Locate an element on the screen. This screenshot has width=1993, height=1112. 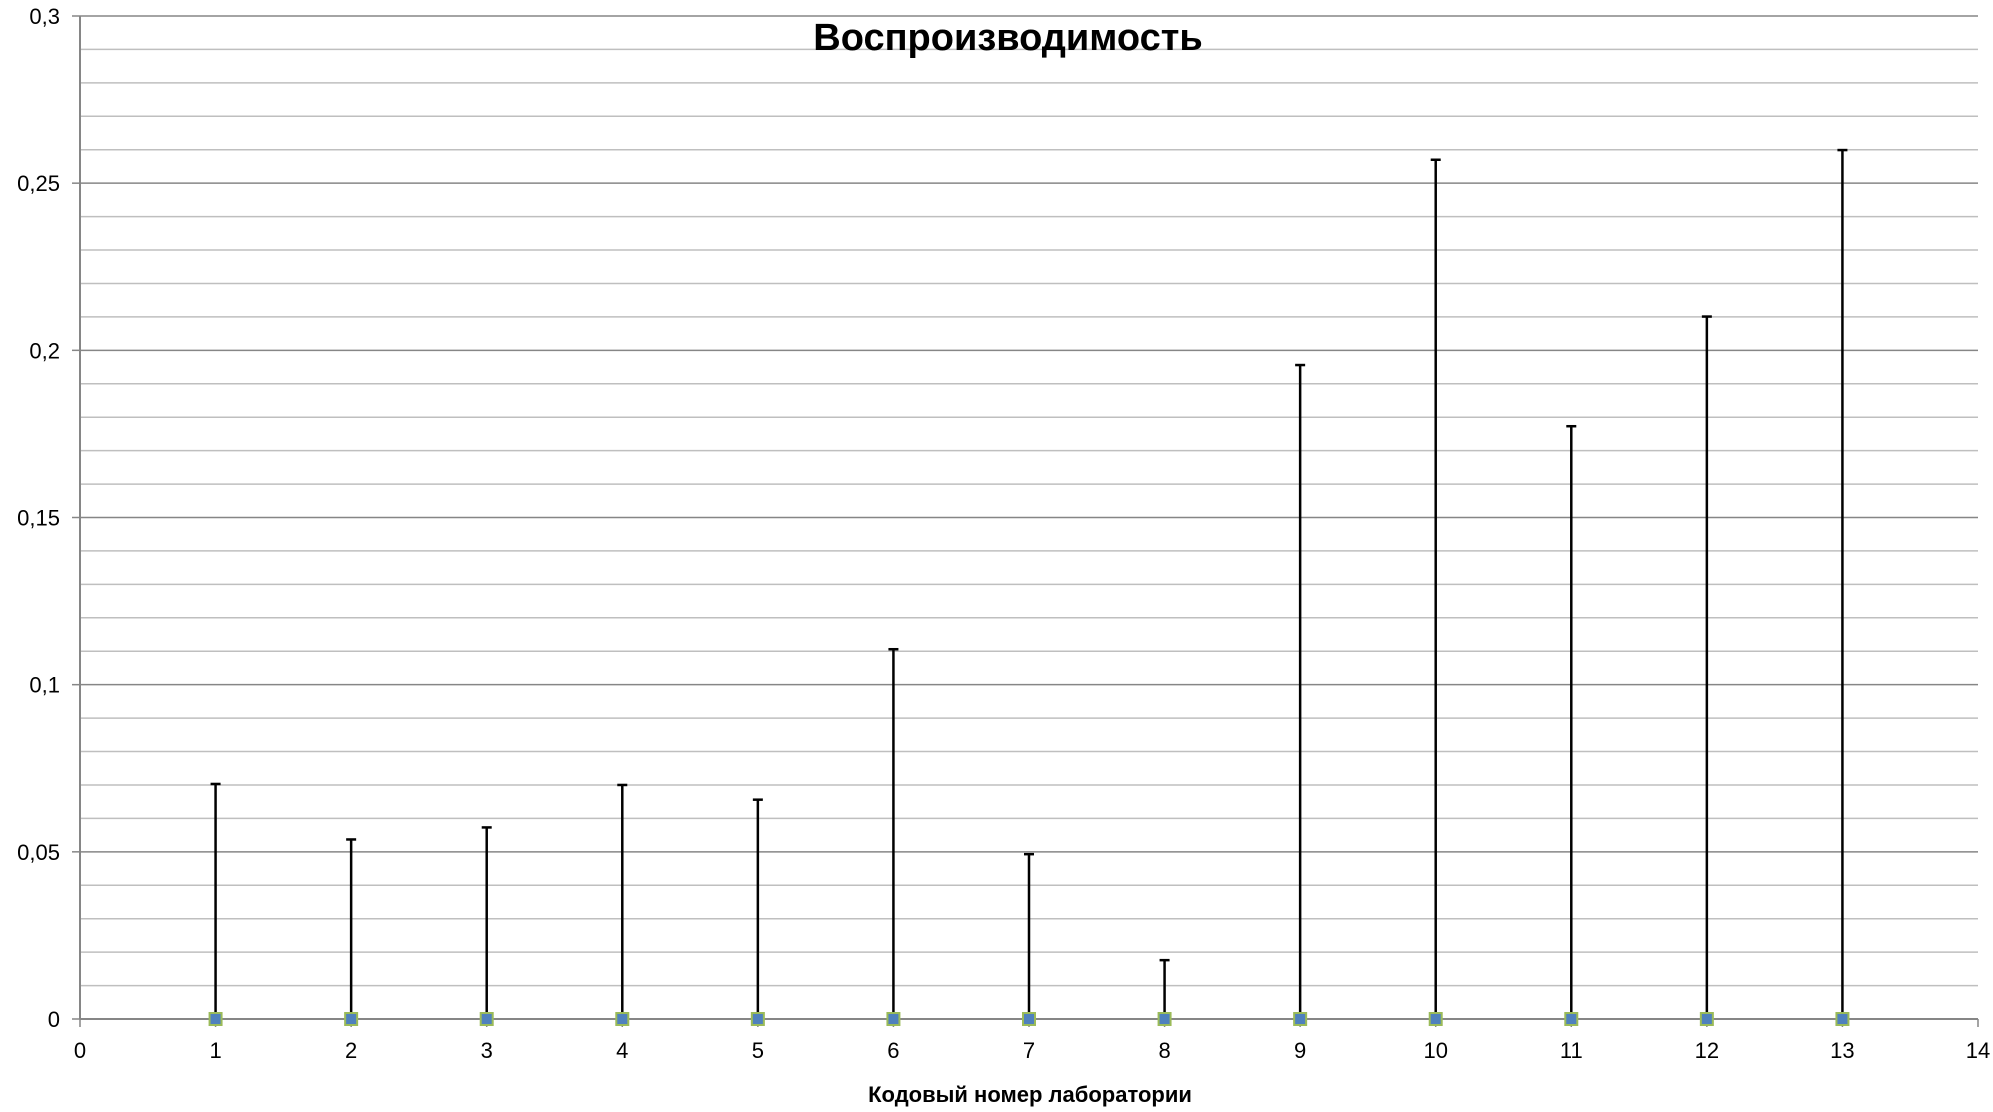
x-tick-label: 7 is located at coordinates (1029, 1050).